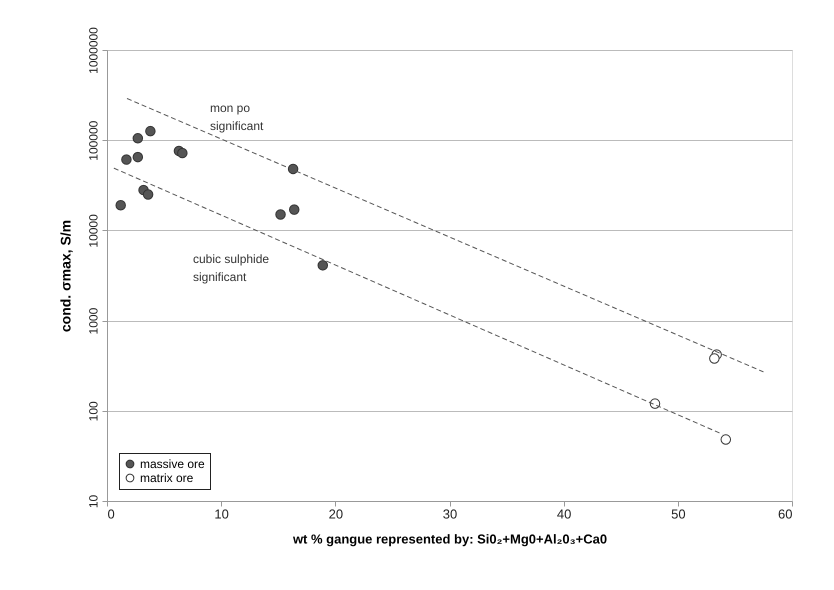 The height and width of the screenshot is (590, 834). What do you see at coordinates (221, 514) in the screenshot?
I see `x-tick-label: 10` at bounding box center [221, 514].